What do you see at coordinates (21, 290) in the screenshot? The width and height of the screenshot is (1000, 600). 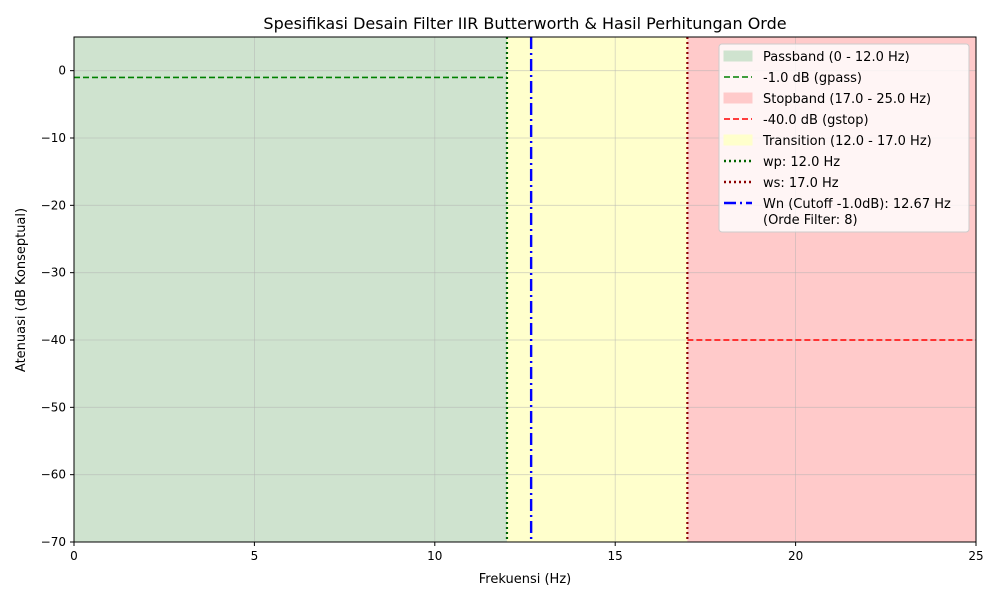 I see `y-axis-label: Atenuasi (dB Konseptual)` at bounding box center [21, 290].